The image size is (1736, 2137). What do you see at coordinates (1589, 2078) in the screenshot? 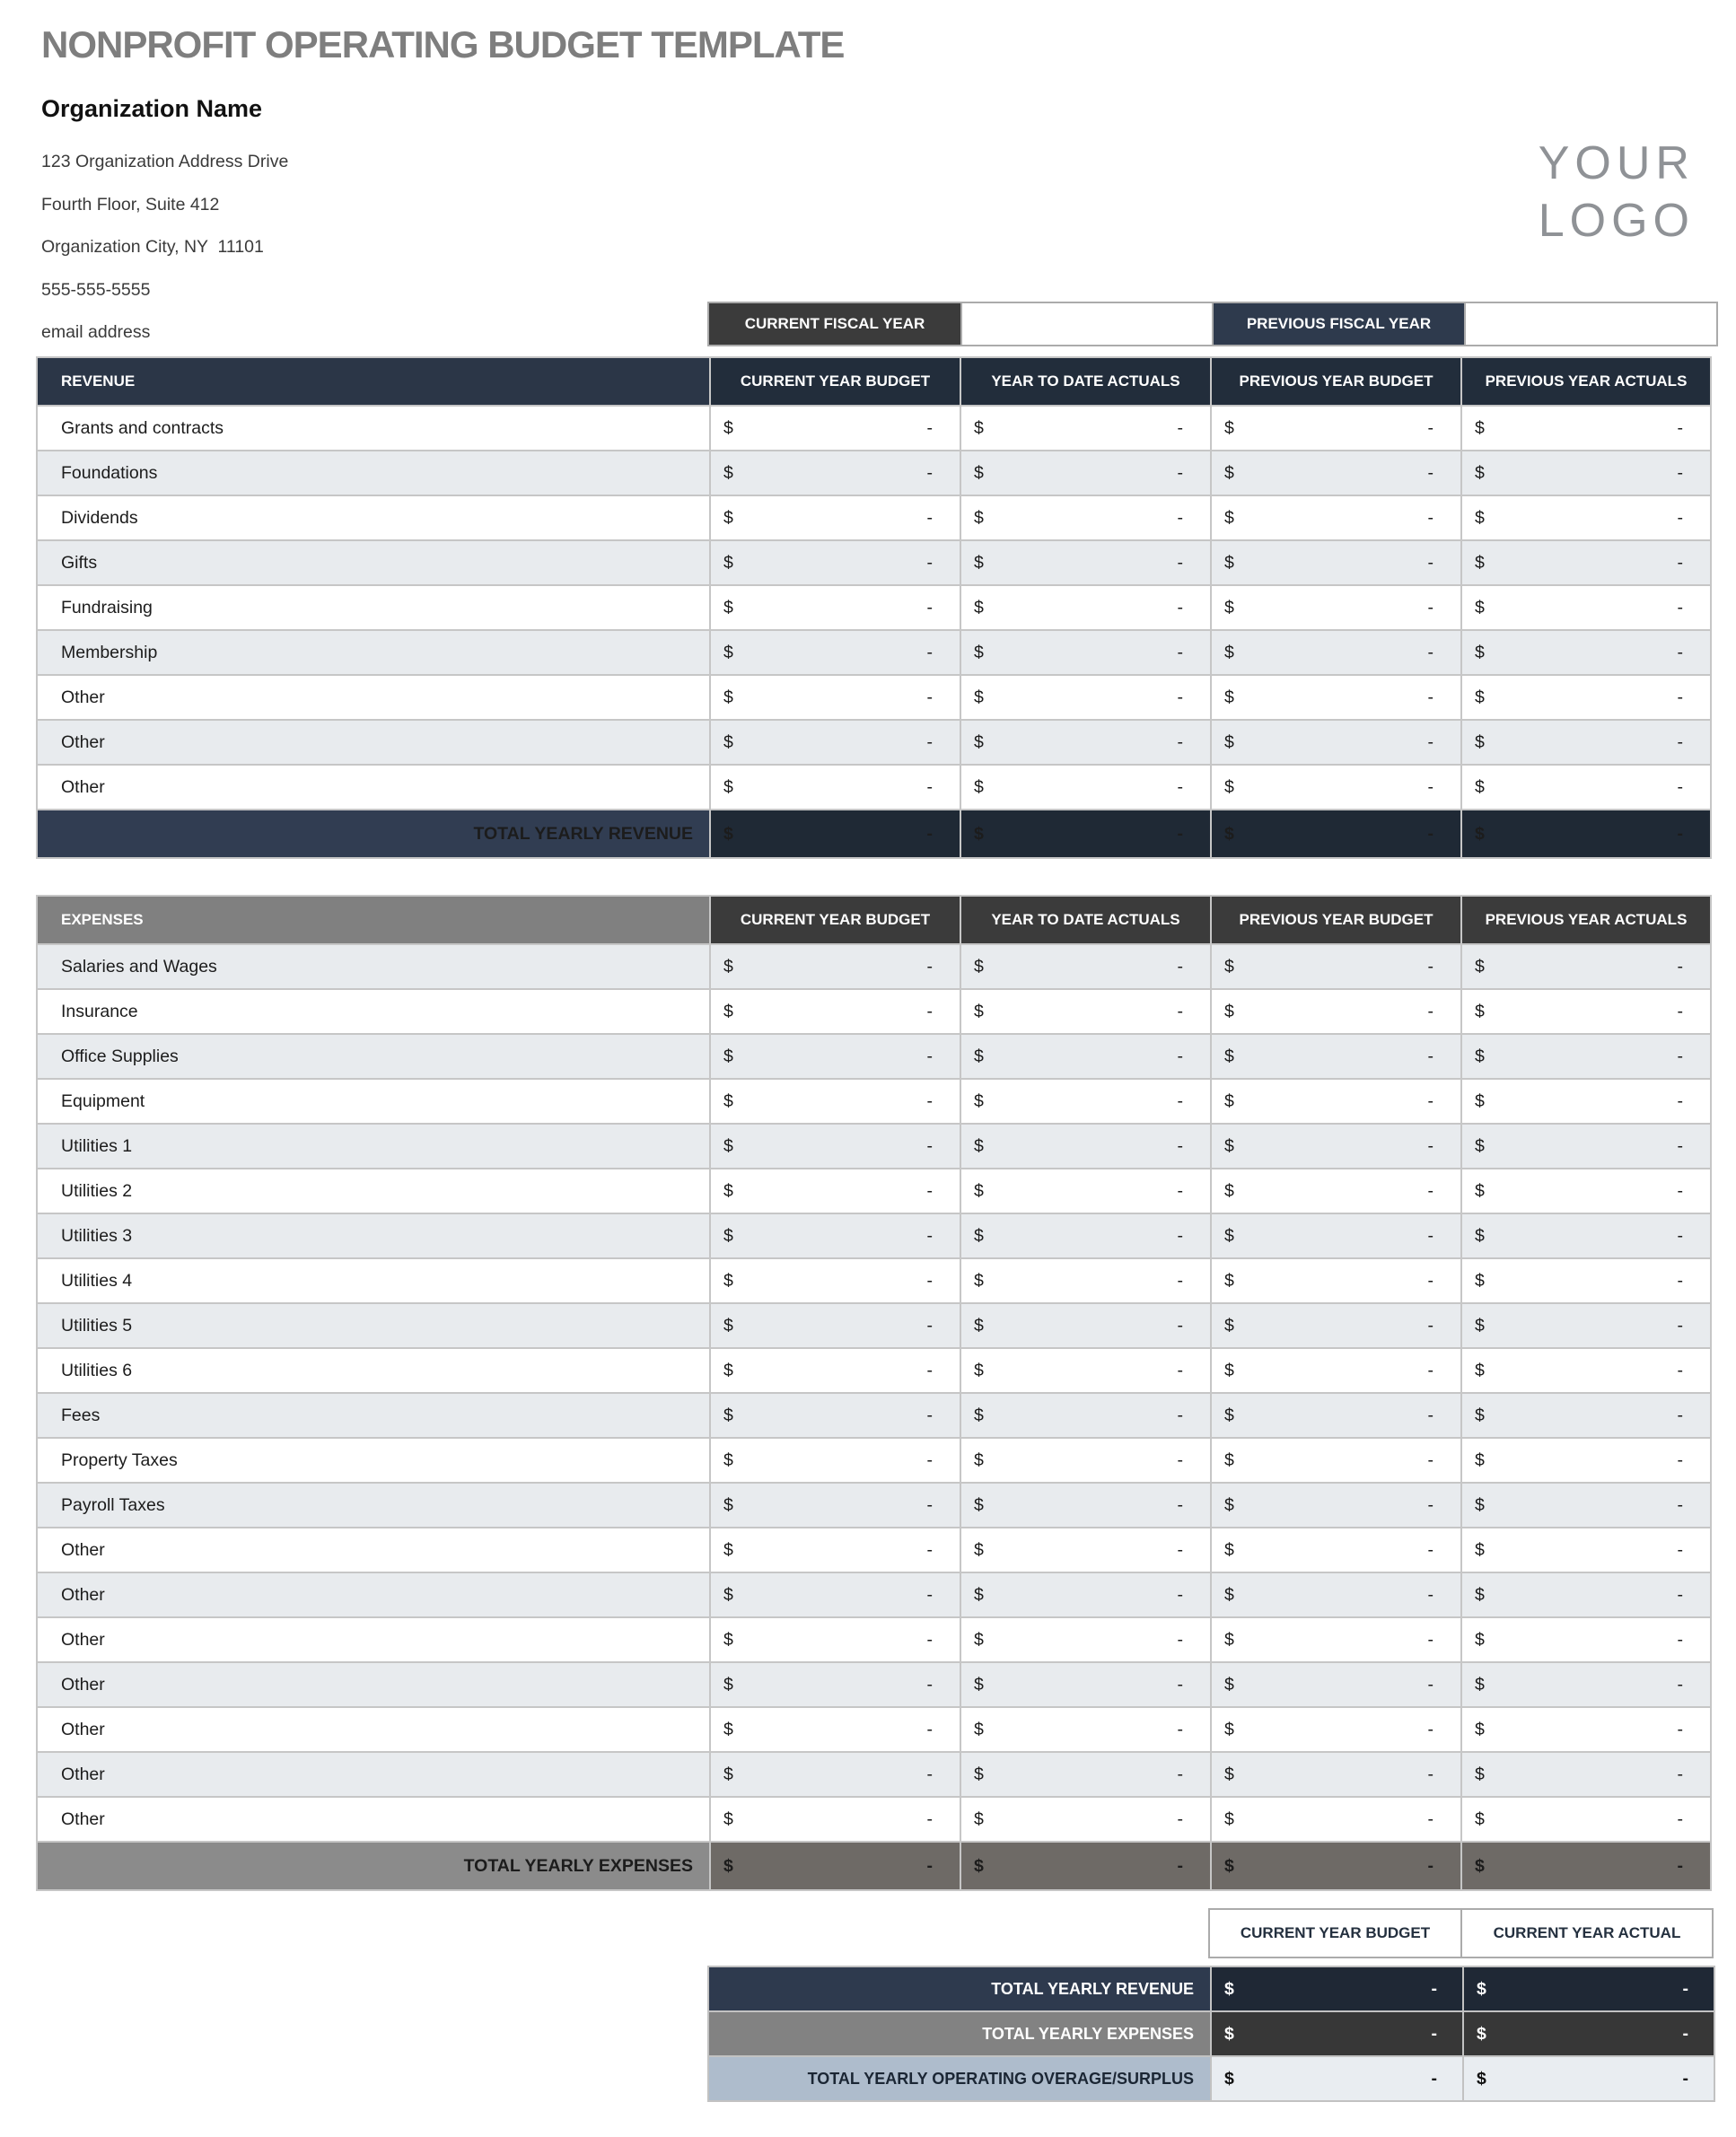
I see `summary-cell-total-yearly-operating-overage-surplus-current-year-actual: $ -` at bounding box center [1589, 2078].